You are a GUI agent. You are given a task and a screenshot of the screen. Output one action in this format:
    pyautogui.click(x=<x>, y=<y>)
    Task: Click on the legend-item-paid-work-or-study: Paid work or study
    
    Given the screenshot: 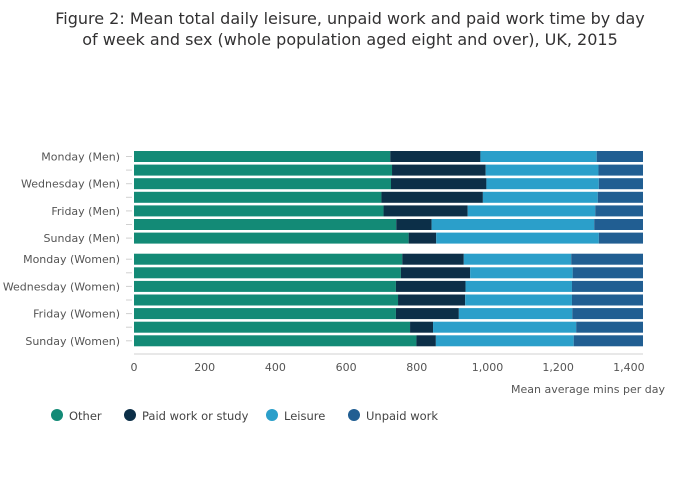 What is the action you would take?
    pyautogui.click(x=186, y=416)
    